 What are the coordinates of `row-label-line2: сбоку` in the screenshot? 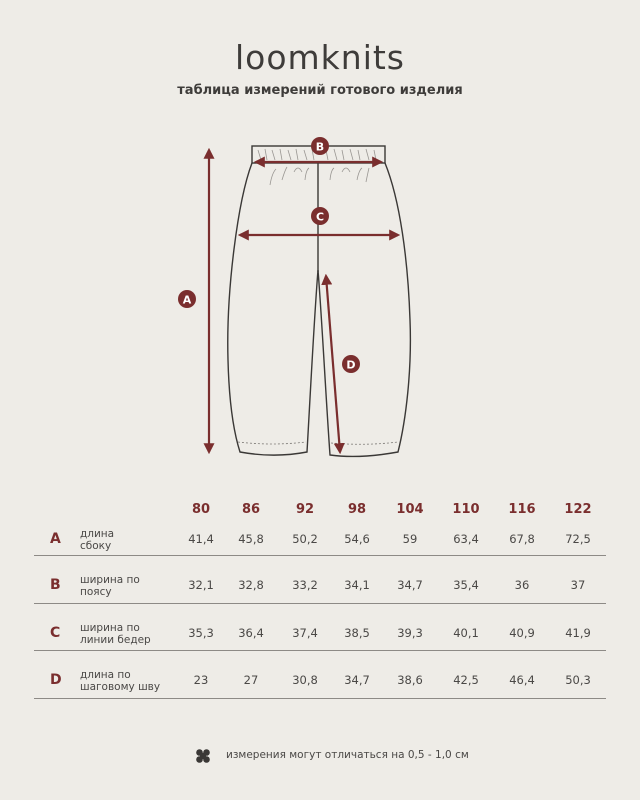 It's located at (96, 546).